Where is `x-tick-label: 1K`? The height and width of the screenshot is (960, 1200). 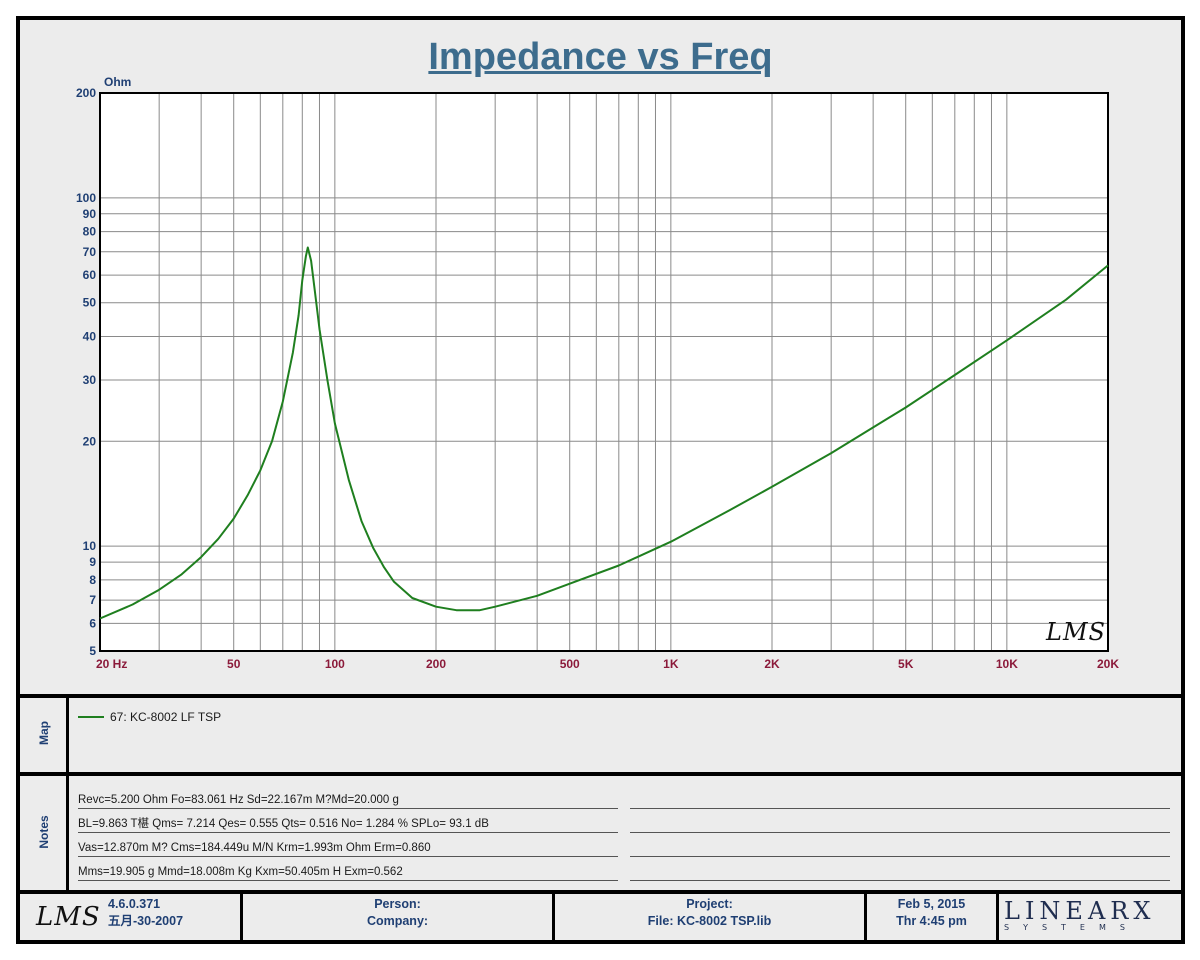 x-tick-label: 1K is located at coordinates (671, 664).